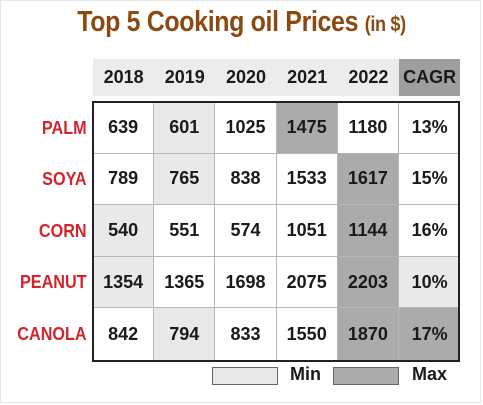  I want to click on table-cell: 601, so click(185, 128).